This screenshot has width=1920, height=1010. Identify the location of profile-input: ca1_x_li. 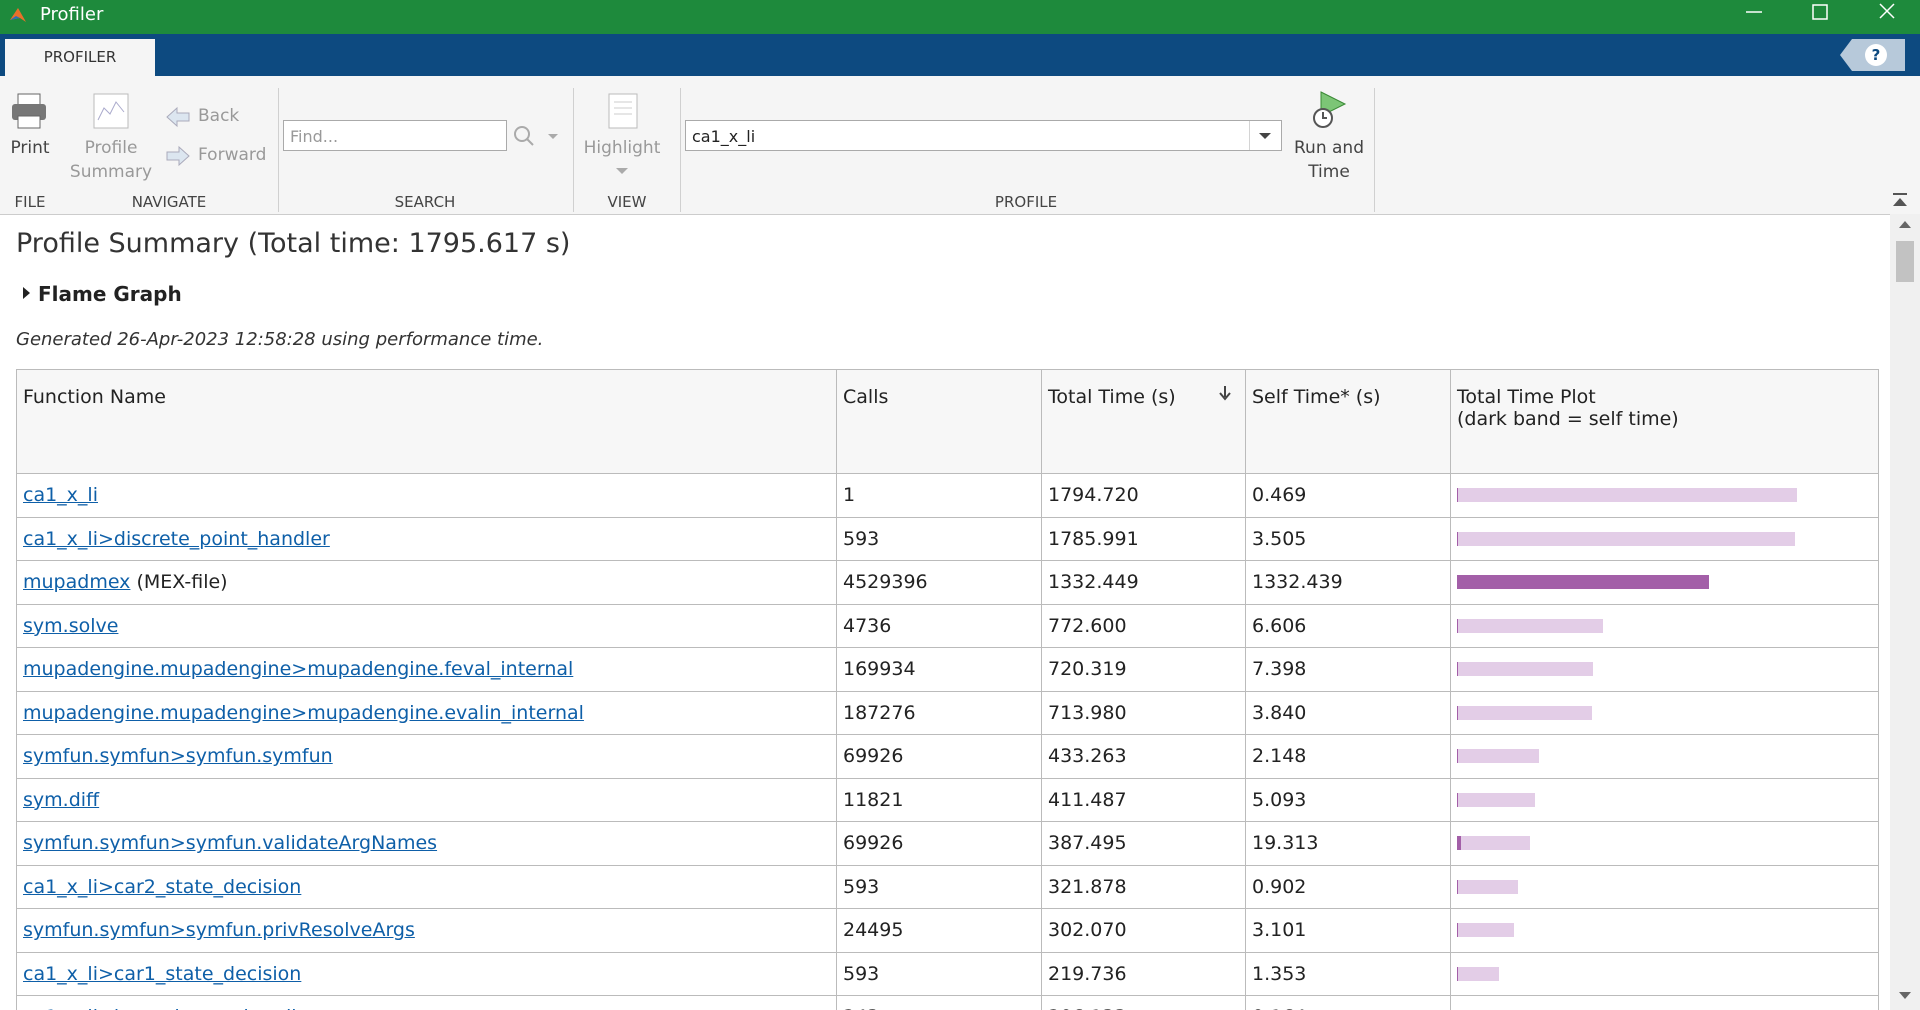
(983, 135).